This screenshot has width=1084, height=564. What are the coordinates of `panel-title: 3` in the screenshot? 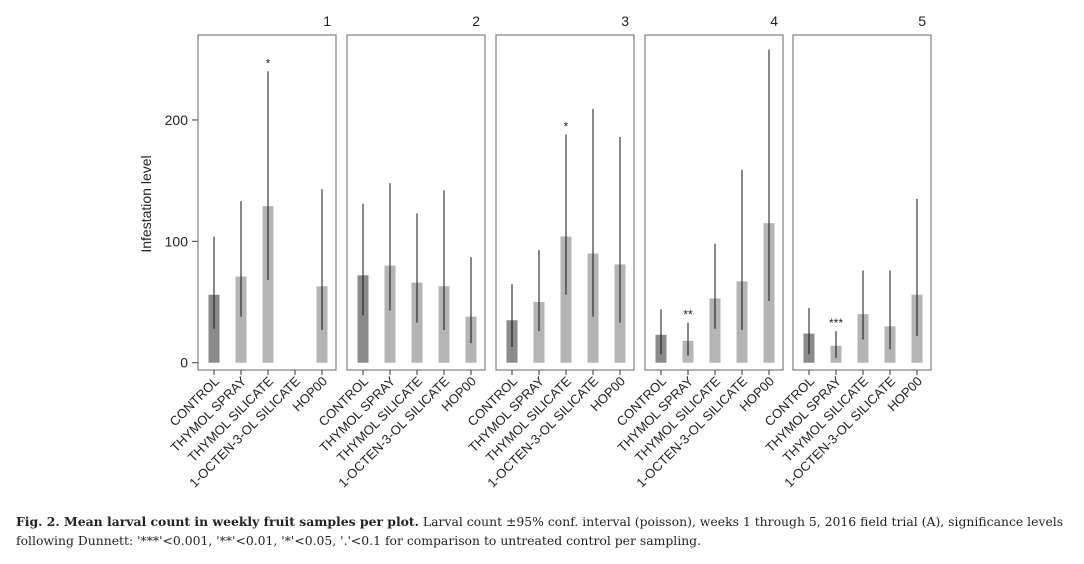 It's located at (625, 21).